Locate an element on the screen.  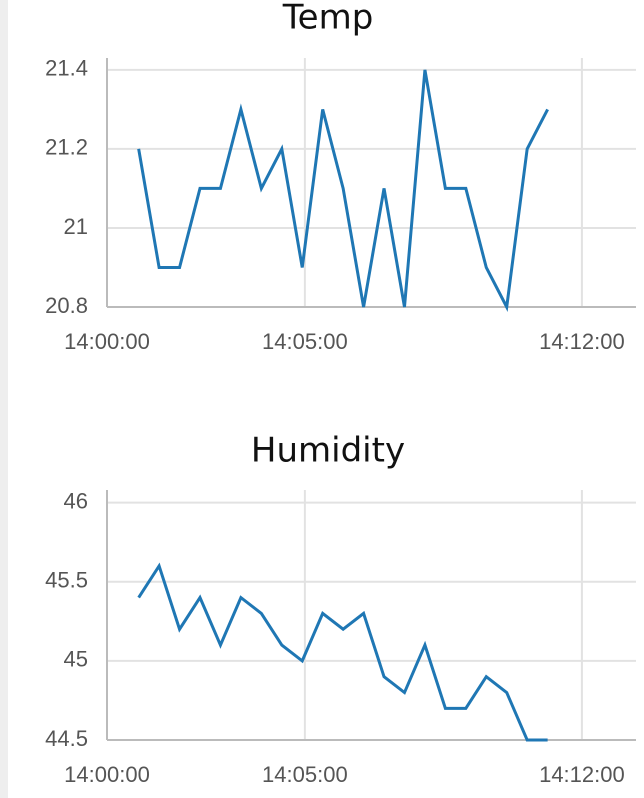
sidebar-edge is located at coordinates (4, 399).